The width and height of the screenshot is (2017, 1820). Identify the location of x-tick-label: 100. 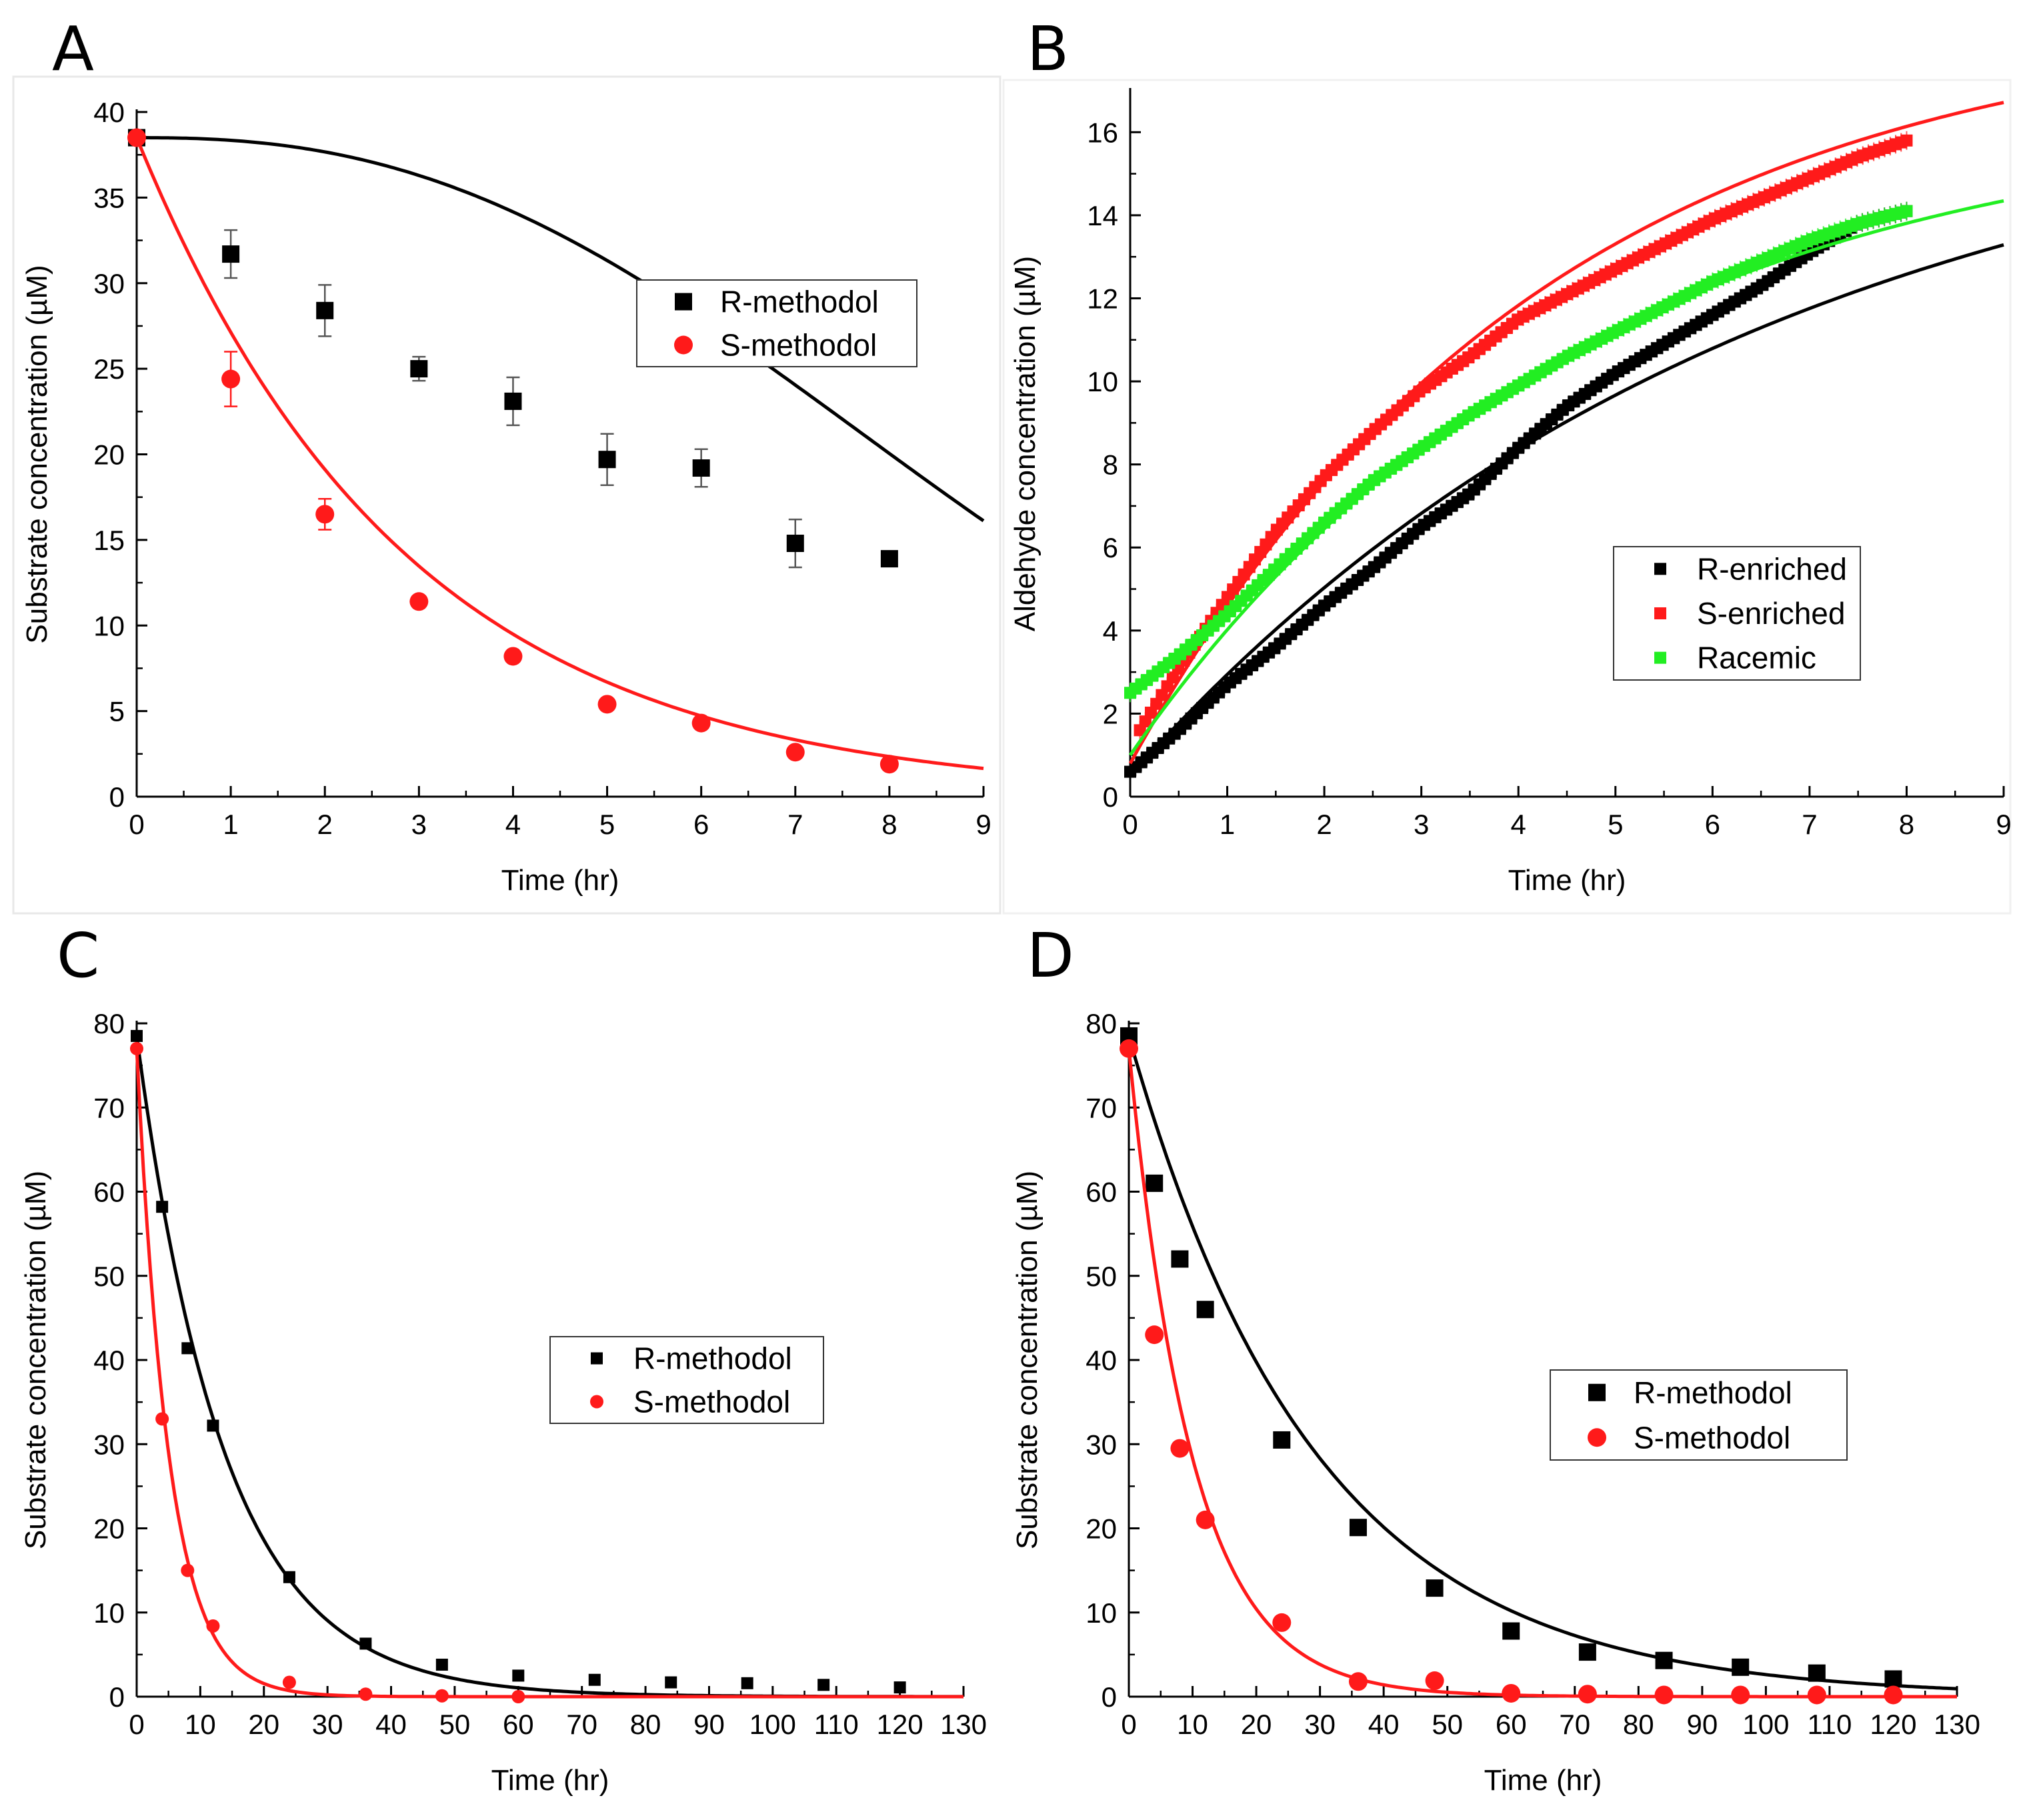
(773, 1724).